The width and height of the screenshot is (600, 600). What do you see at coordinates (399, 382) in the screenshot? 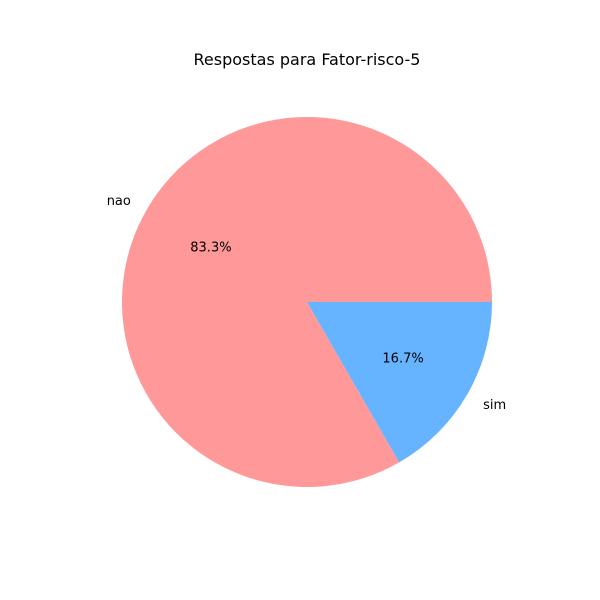
I see `pie-slice-sim` at bounding box center [399, 382].